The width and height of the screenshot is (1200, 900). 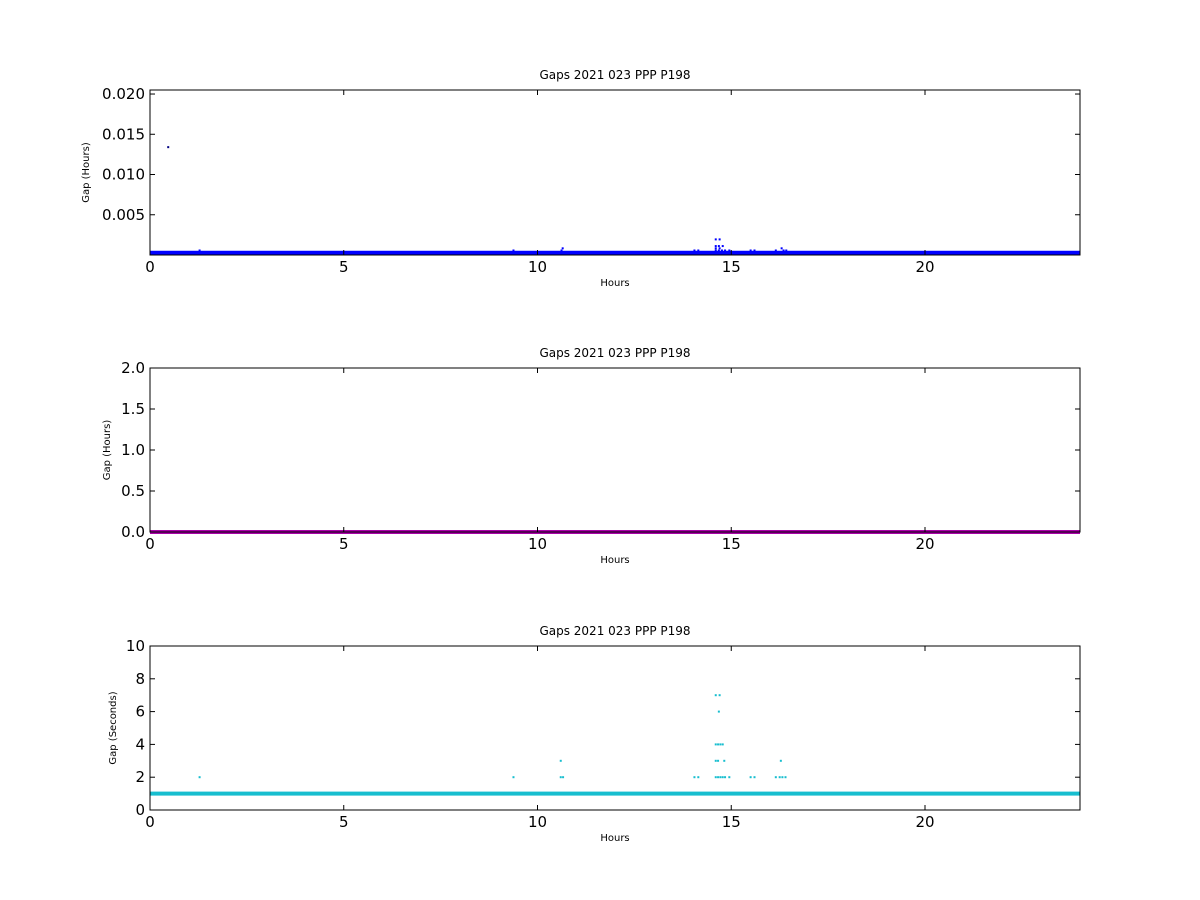 What do you see at coordinates (133, 368) in the screenshot?
I see `y-tick-label: 2.0` at bounding box center [133, 368].